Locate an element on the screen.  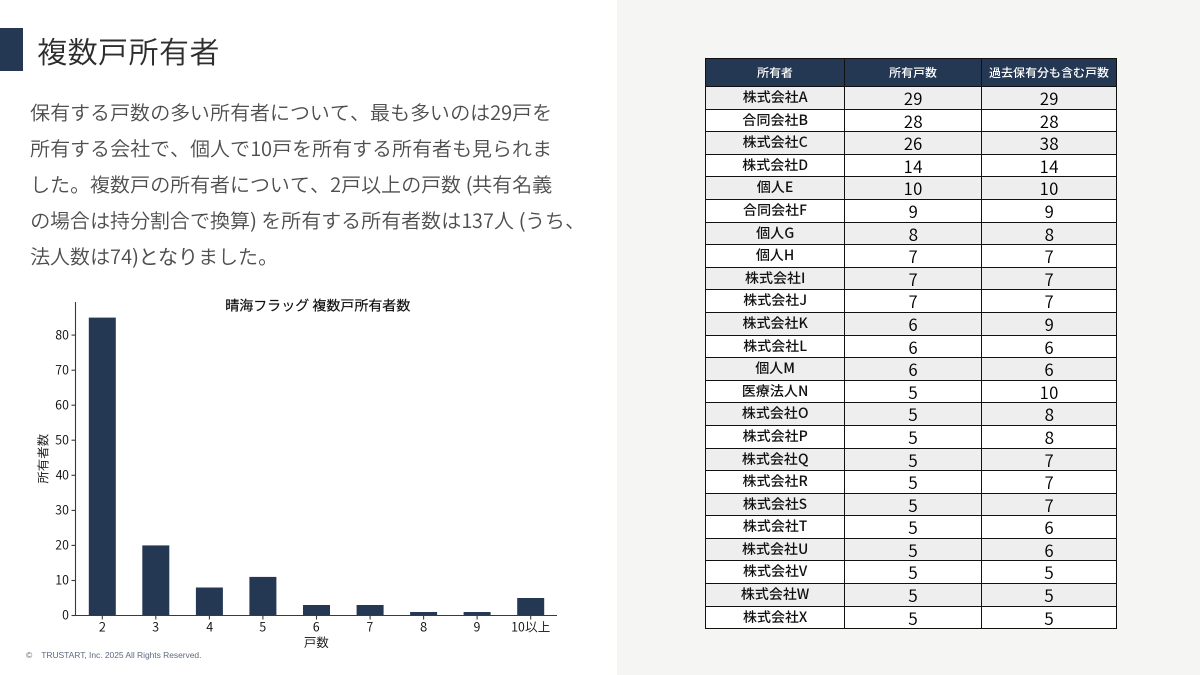
svg-text: 6 is located at coordinates (316, 626).